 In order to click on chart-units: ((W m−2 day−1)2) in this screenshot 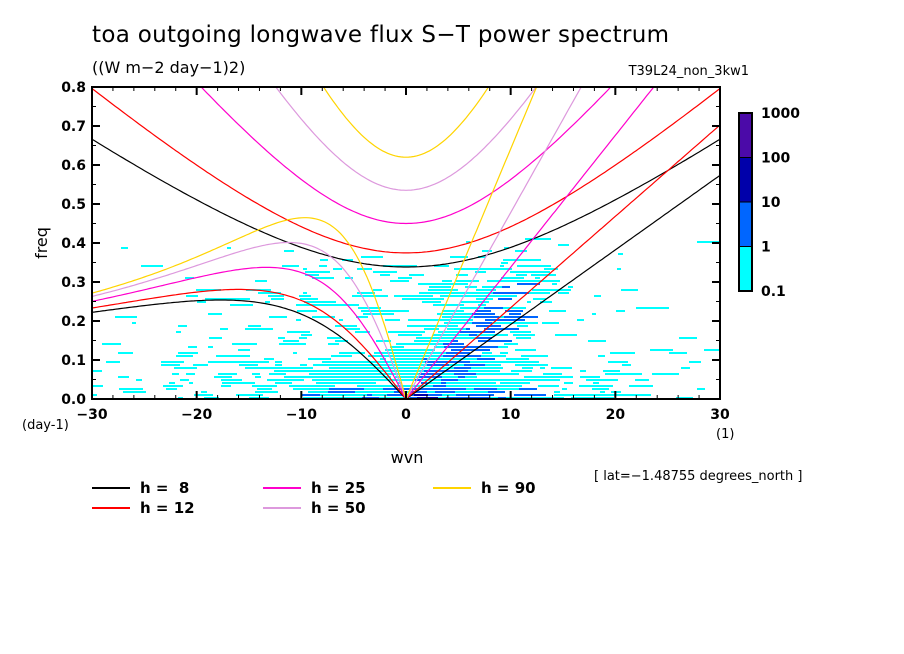, I will do `click(169, 67)`.